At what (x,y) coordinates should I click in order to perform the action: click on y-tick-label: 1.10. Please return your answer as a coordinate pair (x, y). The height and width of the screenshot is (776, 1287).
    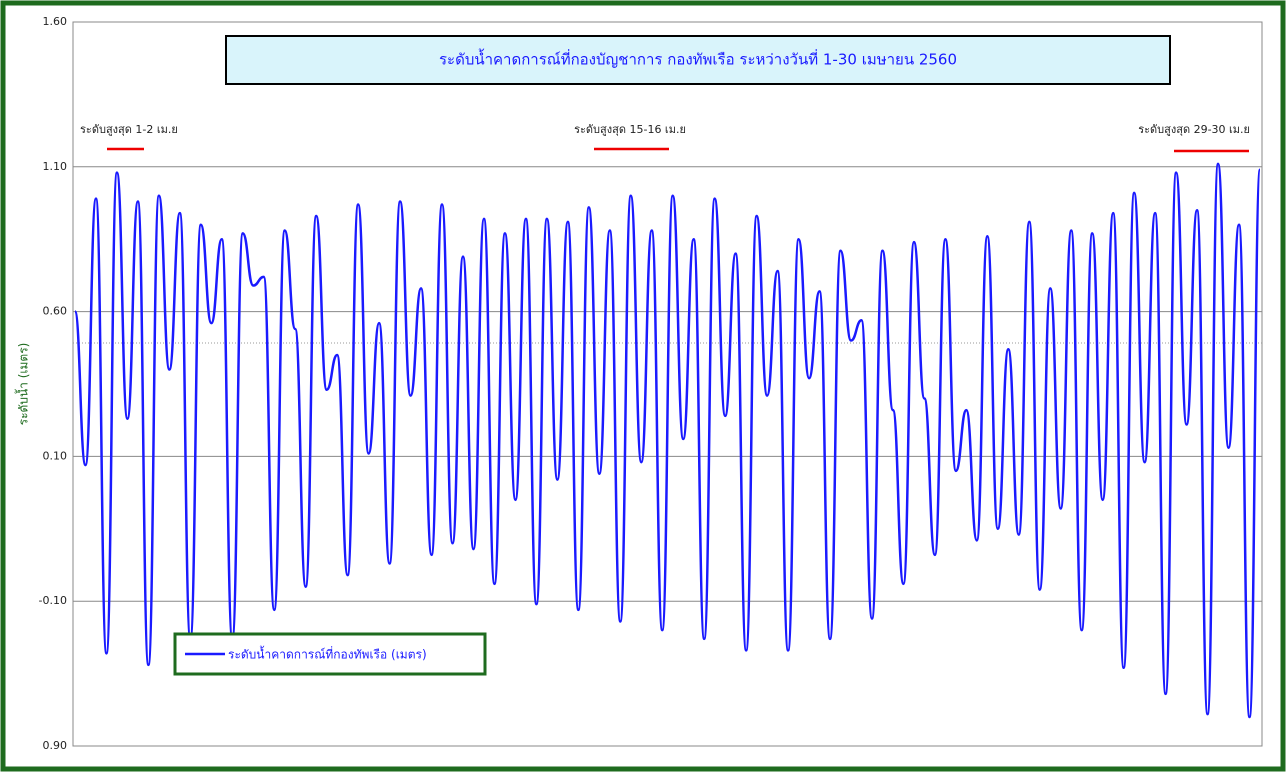
    Looking at the image, I should click on (55, 166).